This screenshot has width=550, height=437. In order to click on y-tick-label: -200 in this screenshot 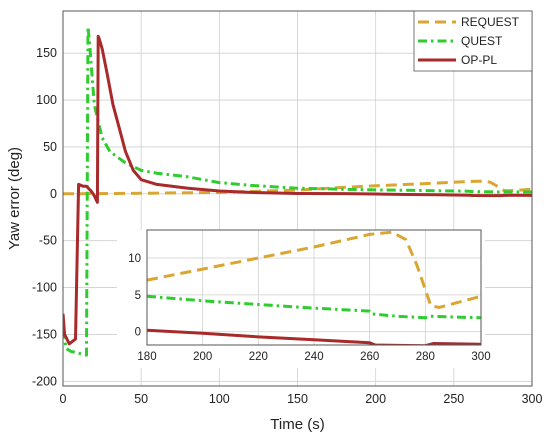, I will do `click(44, 381)`.